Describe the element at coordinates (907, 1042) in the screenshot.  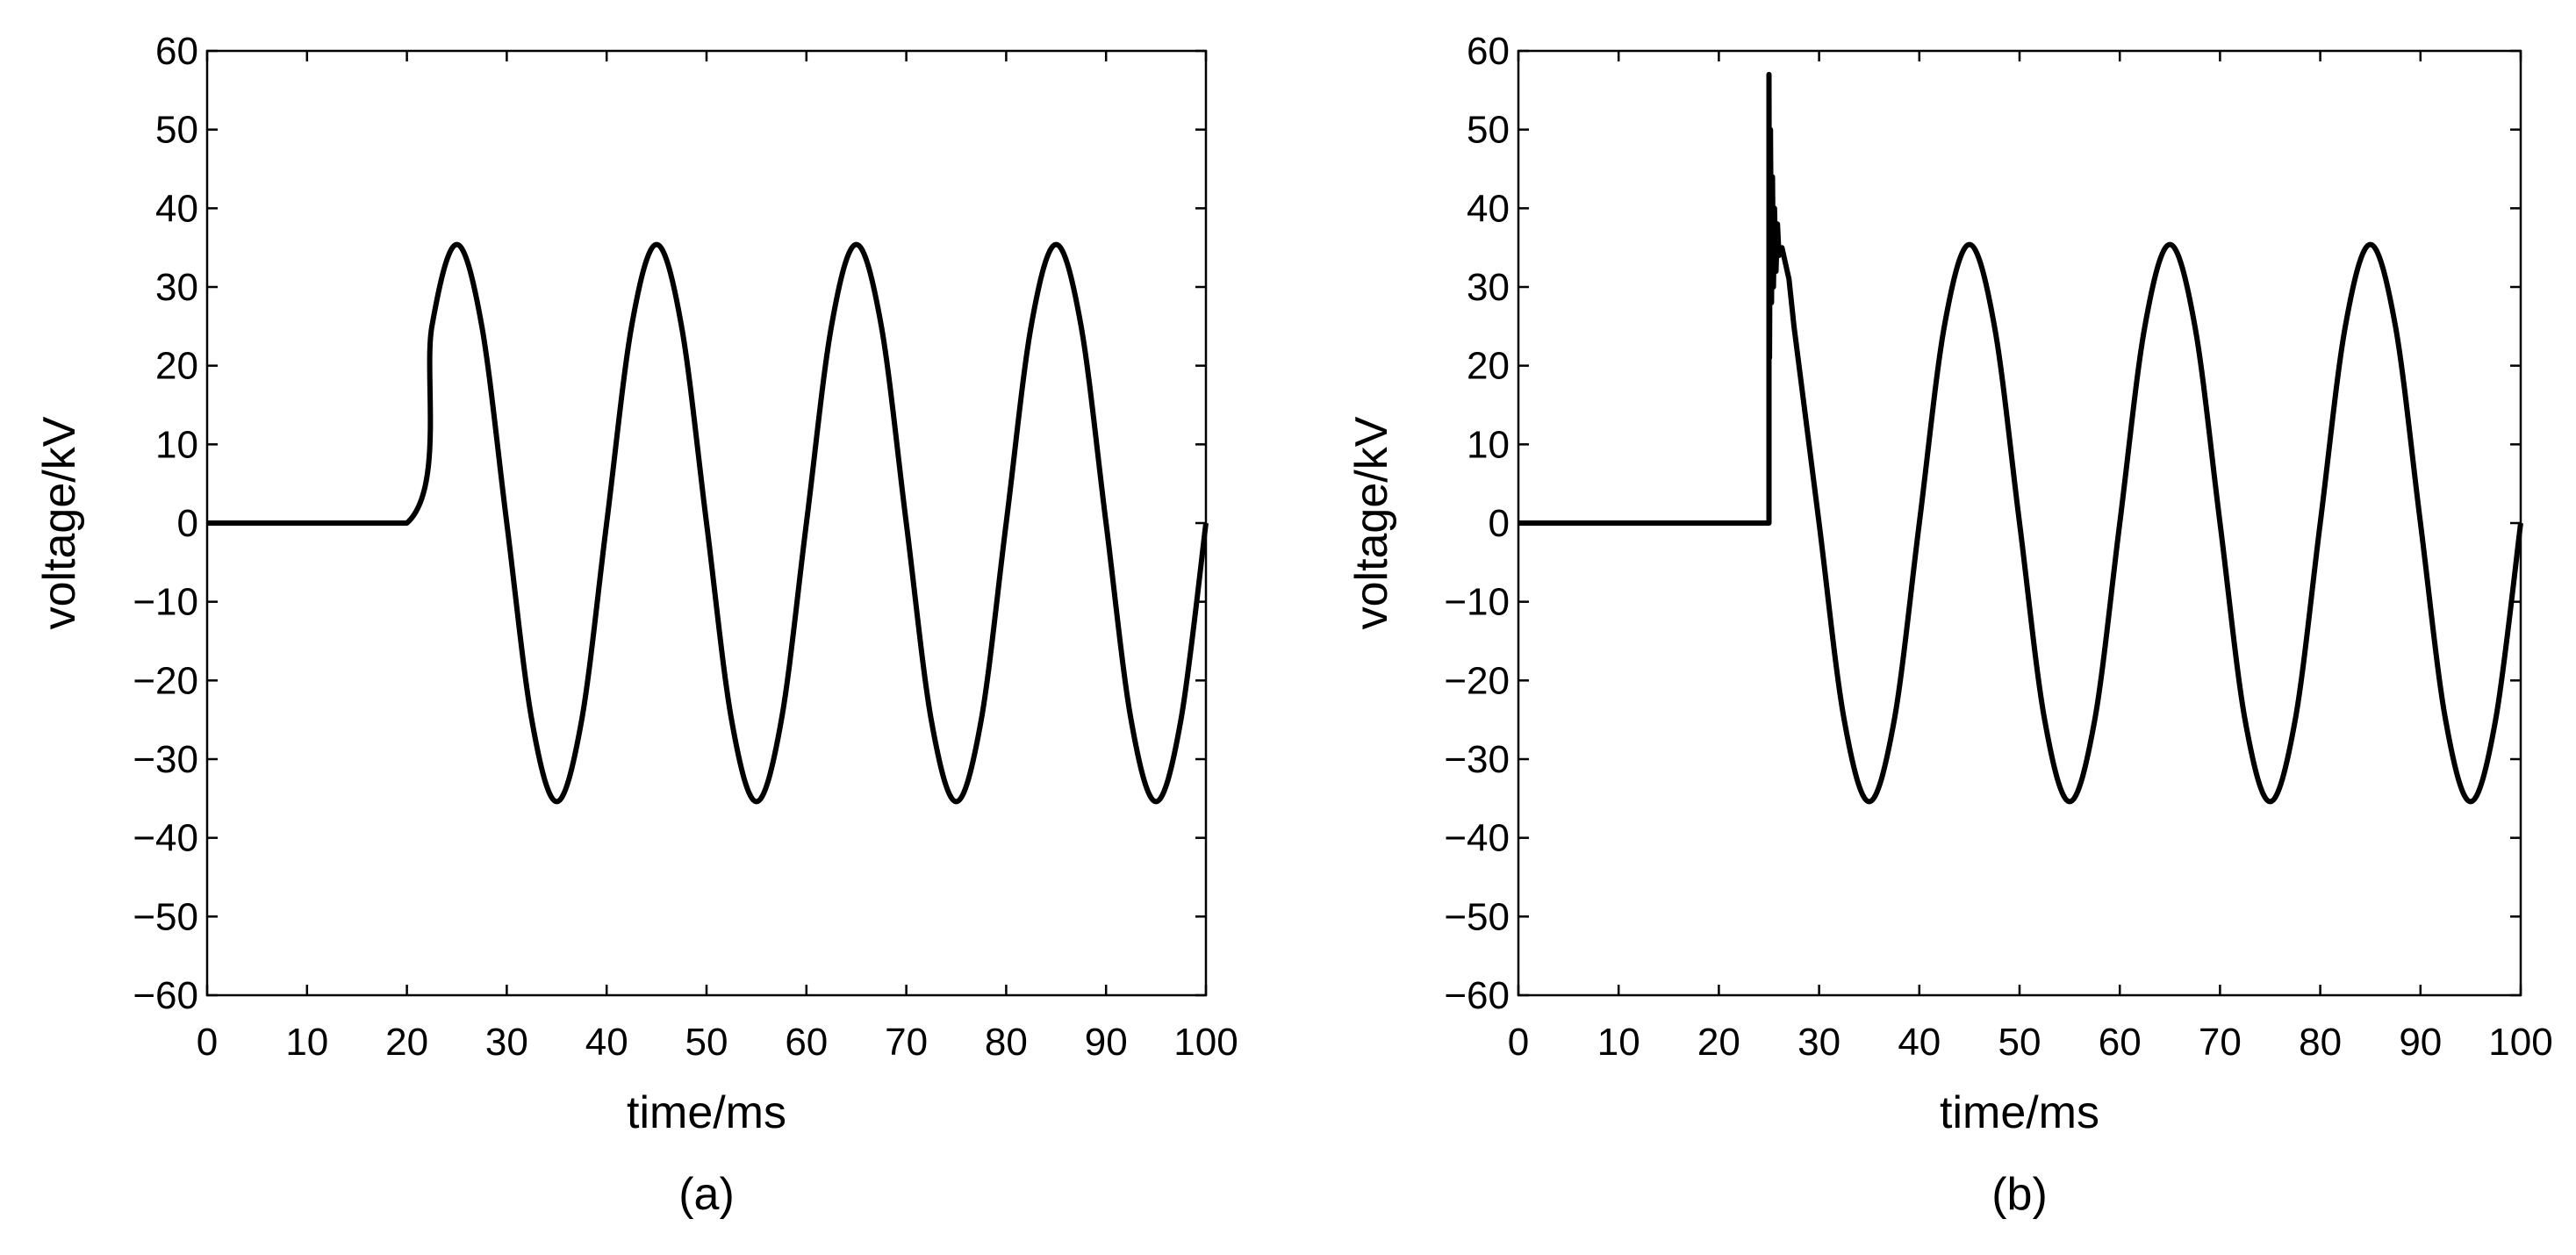
I see `x-tick-label-a: 70` at that location.